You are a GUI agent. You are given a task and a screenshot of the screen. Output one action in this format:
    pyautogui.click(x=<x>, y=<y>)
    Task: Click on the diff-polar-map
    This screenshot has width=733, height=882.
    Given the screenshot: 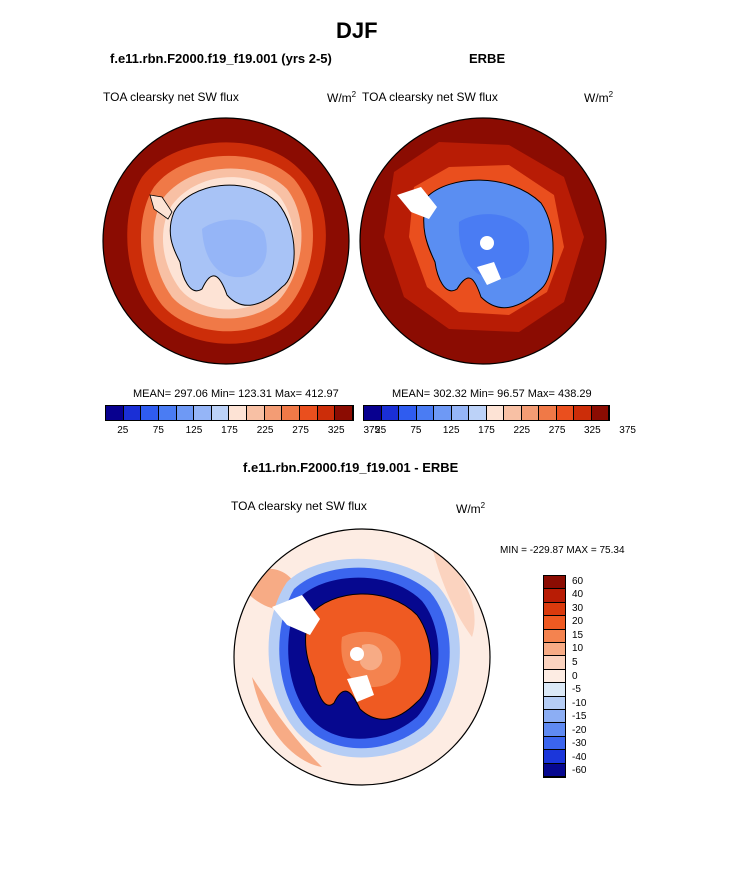 What is the action you would take?
    pyautogui.click(x=362, y=657)
    